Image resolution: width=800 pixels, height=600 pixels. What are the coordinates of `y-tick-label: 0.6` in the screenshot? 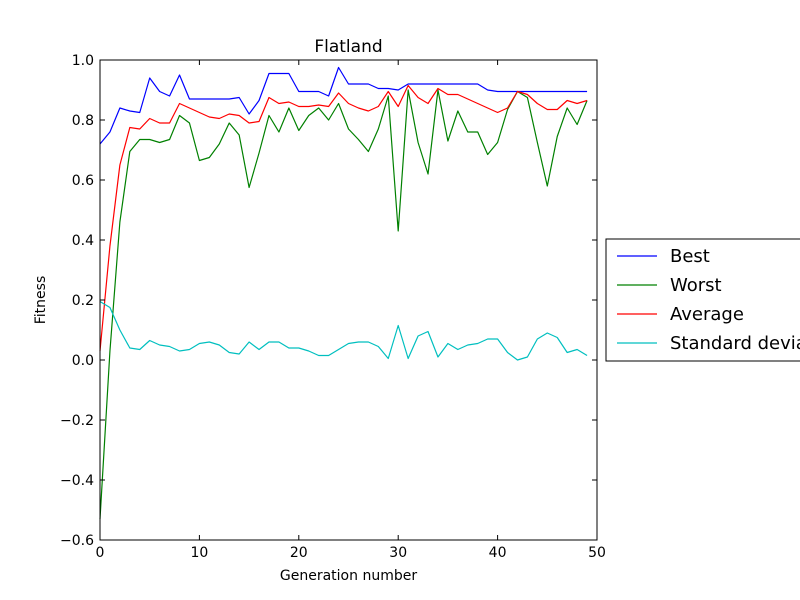 It's located at (83, 181).